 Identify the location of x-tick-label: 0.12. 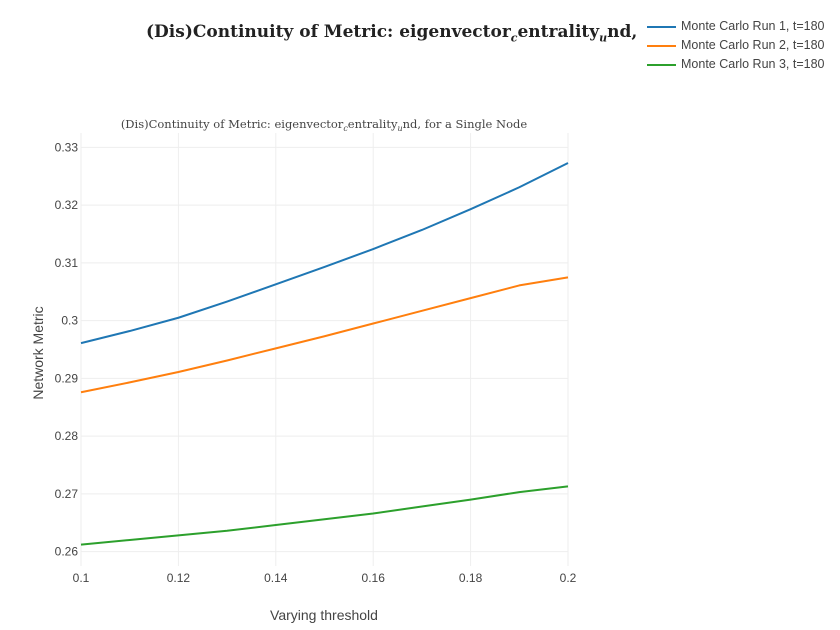
(179, 578).